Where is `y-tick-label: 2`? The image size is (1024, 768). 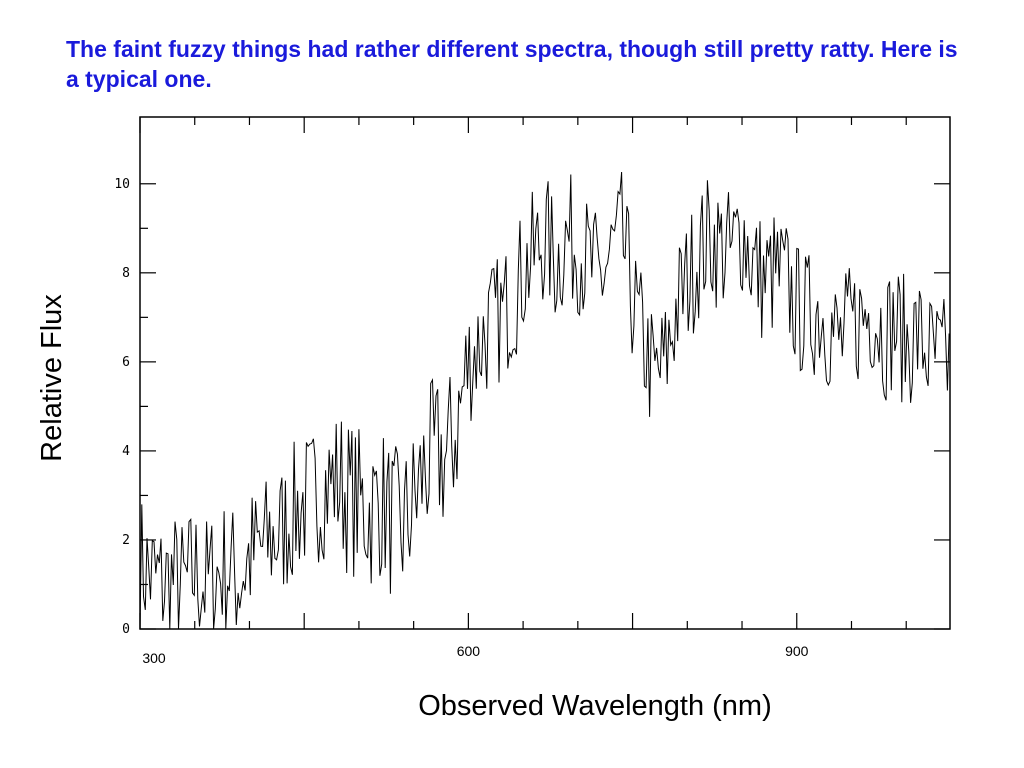
y-tick-label: 2 is located at coordinates (126, 540).